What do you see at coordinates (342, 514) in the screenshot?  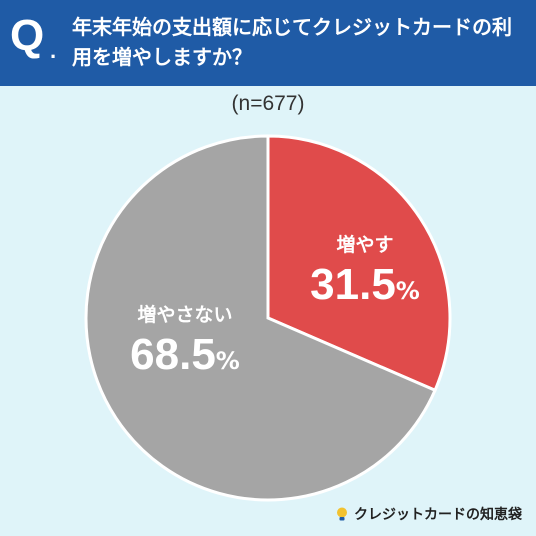 I see `lightbulb-icon` at bounding box center [342, 514].